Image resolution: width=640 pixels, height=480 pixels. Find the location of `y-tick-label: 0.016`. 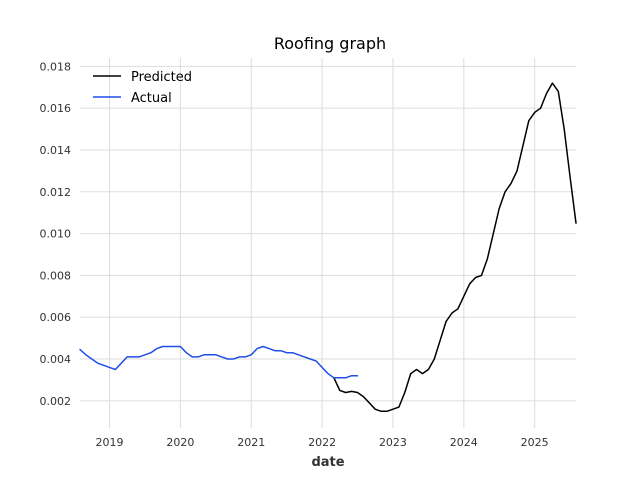

y-tick-label: 0.016 is located at coordinates (56, 108).